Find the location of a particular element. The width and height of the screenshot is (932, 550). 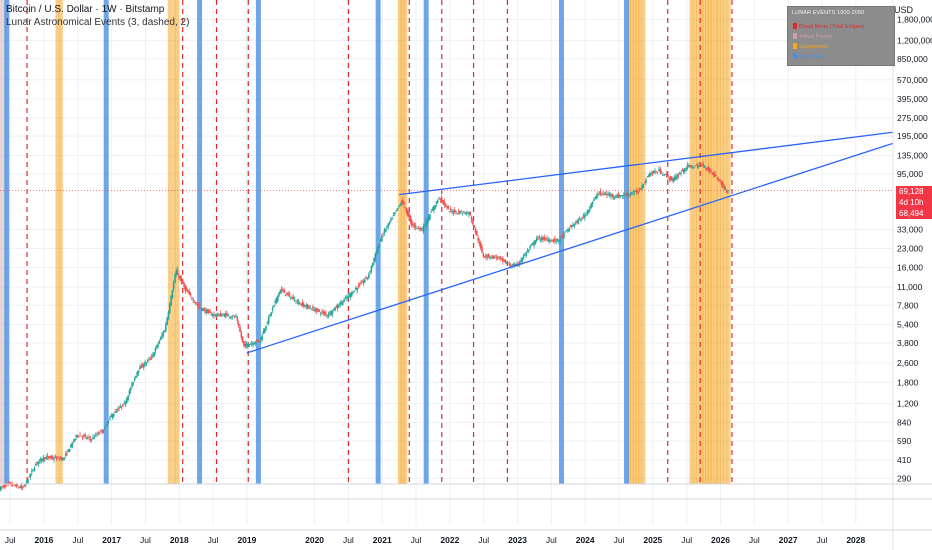

x-tick-label: 2025 is located at coordinates (652, 540).